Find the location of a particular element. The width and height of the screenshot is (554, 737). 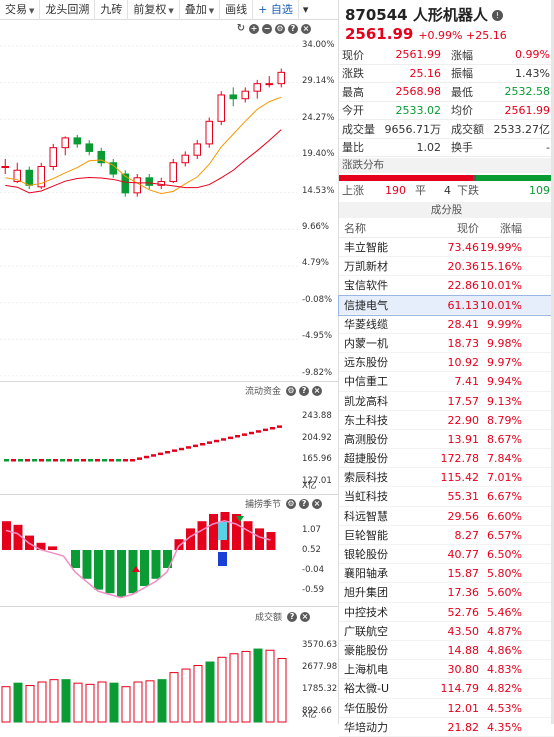

list-item: 索辰科技 115.42 7.01% is located at coordinates (446, 478).